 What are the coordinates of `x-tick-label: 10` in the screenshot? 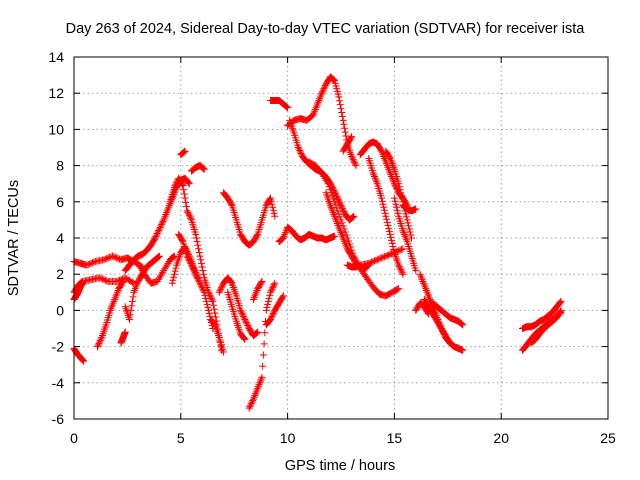 It's located at (288, 438).